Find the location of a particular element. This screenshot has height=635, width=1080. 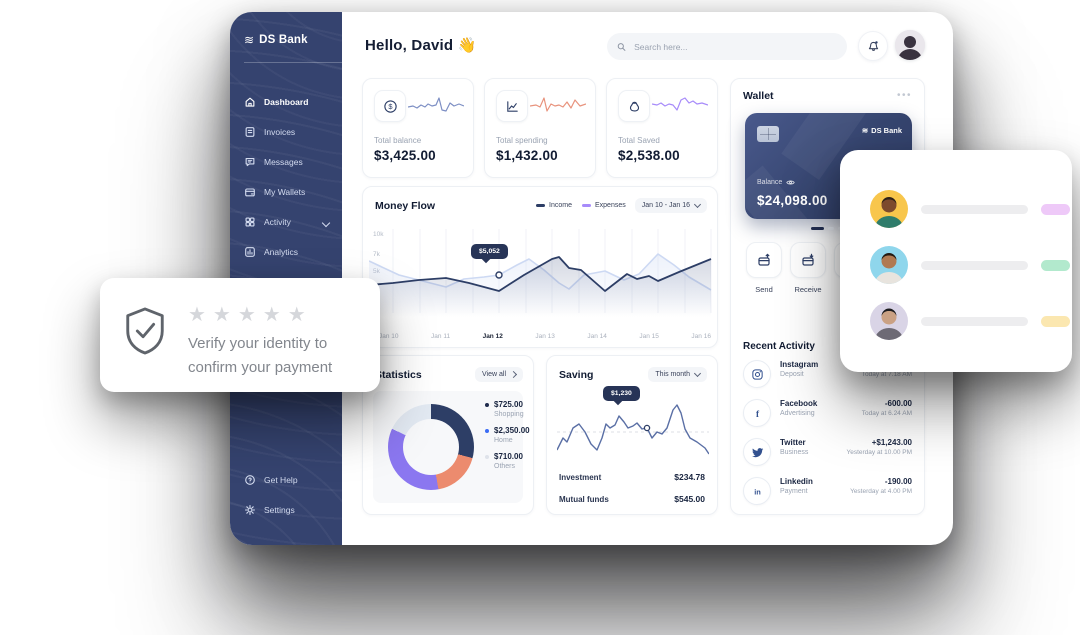

card-brand: ≋ DS Bank is located at coordinates (882, 130).